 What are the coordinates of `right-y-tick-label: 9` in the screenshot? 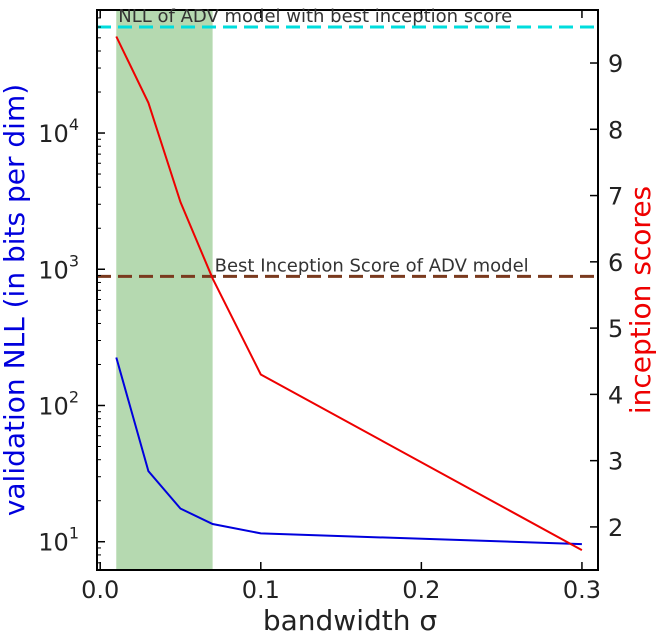 It's located at (615, 64).